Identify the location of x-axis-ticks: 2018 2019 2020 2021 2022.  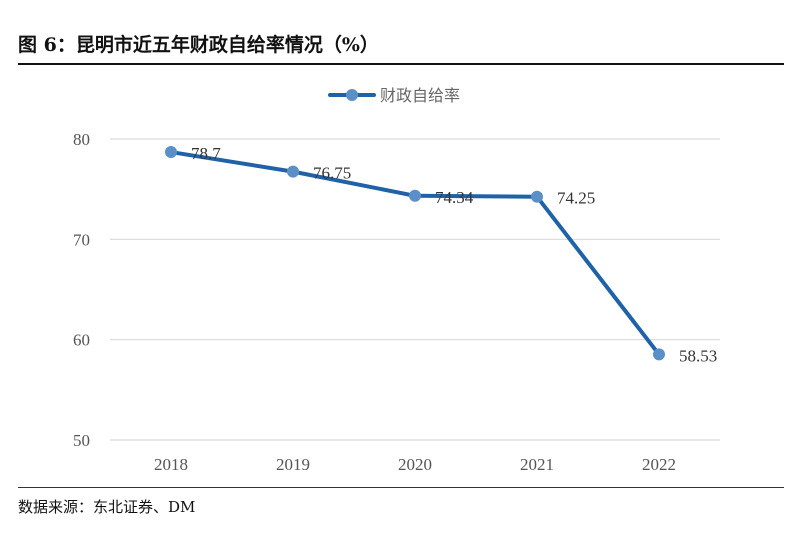
(415, 464).